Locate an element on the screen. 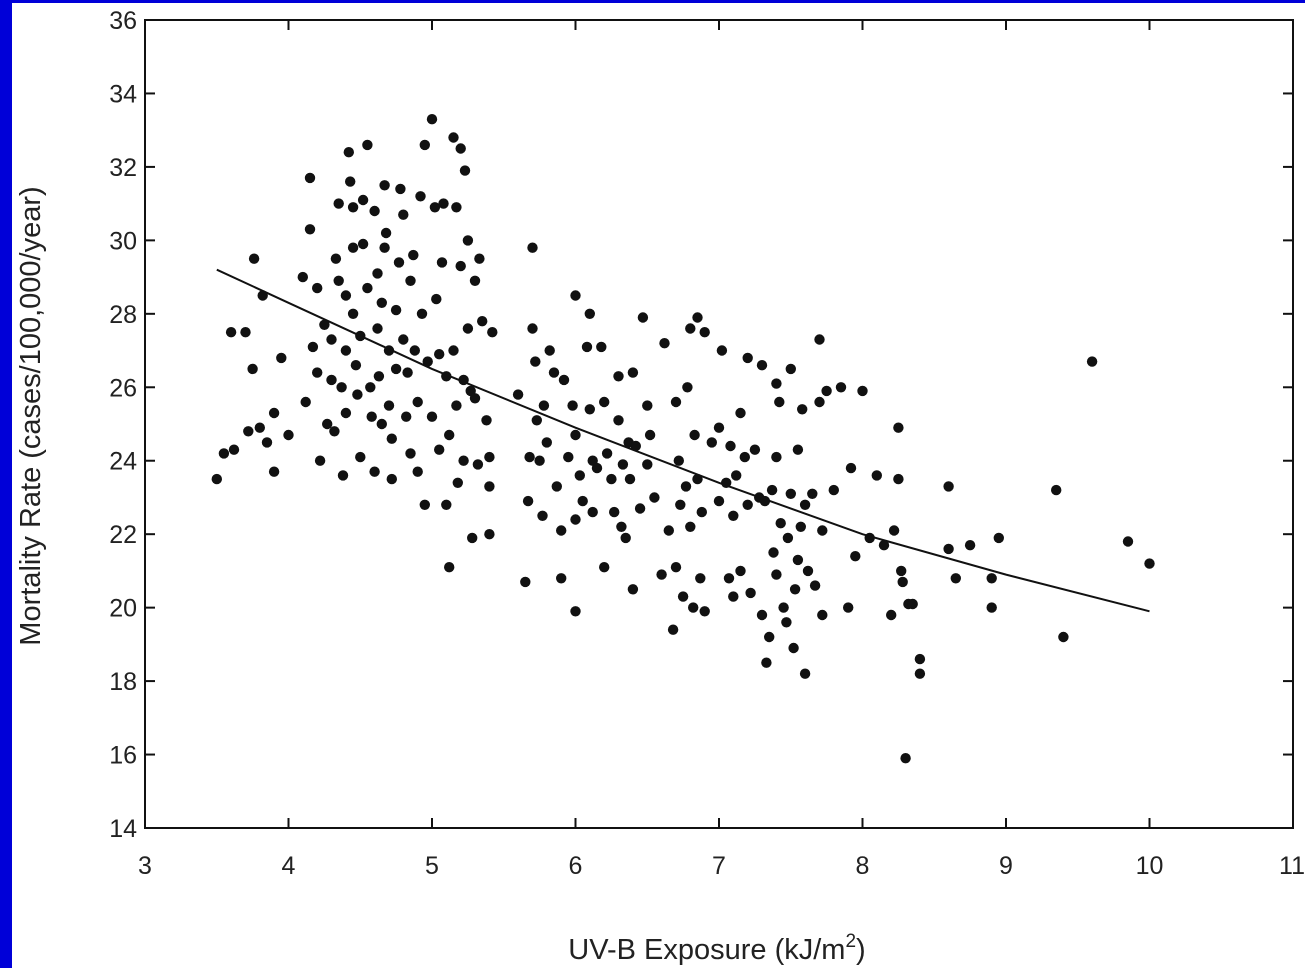 The image size is (1305, 968). y-tick-label: 36 is located at coordinates (123, 21).